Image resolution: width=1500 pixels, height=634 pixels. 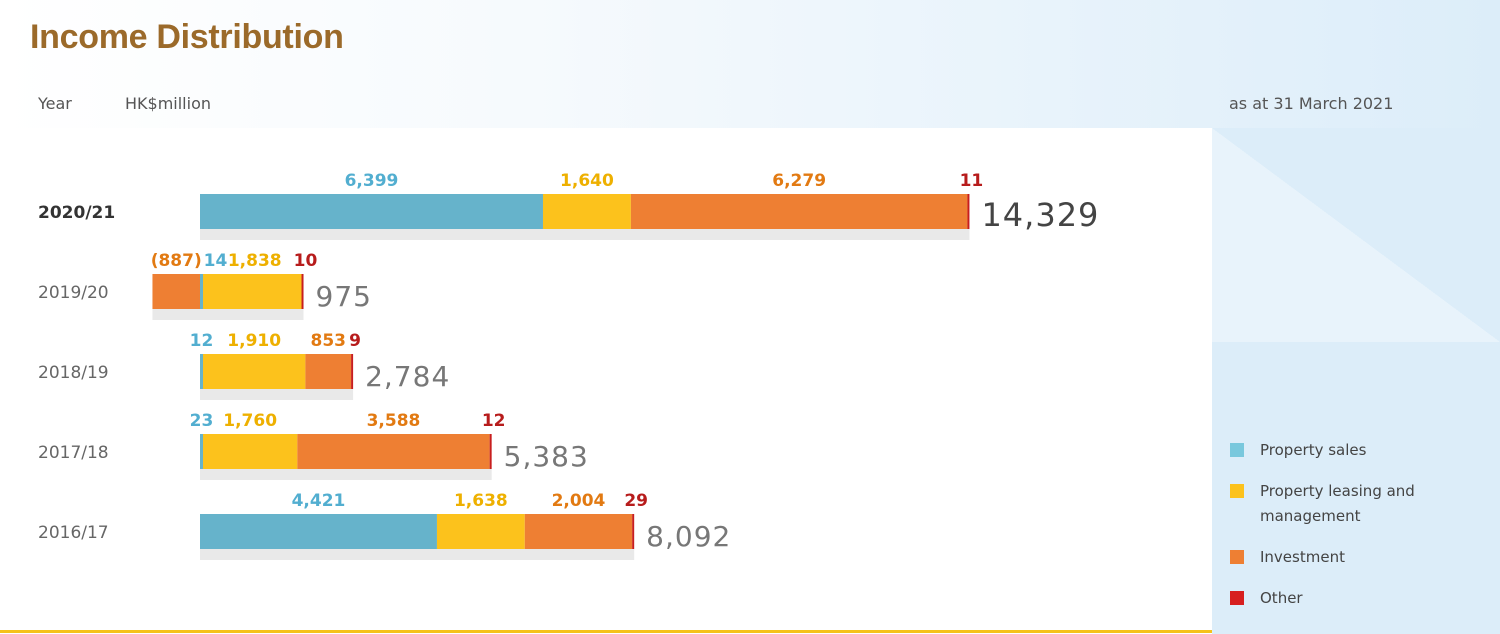 What do you see at coordinates (306, 261) in the screenshot?
I see `data-label-other: 10` at bounding box center [306, 261].